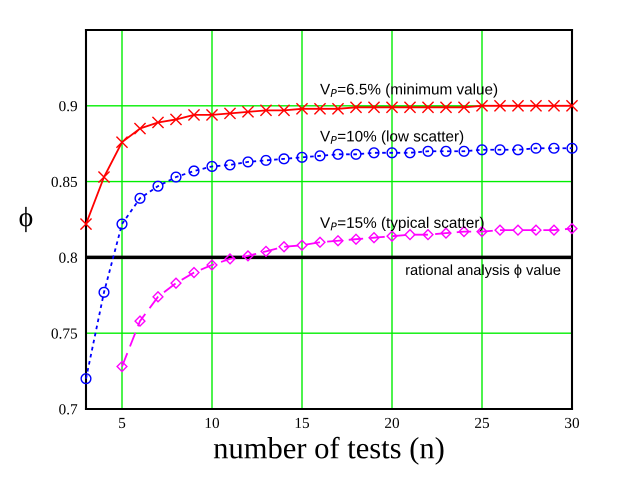 The height and width of the screenshot is (481, 632). I want to click on y-tick-label: 0.7, so click(68, 409).